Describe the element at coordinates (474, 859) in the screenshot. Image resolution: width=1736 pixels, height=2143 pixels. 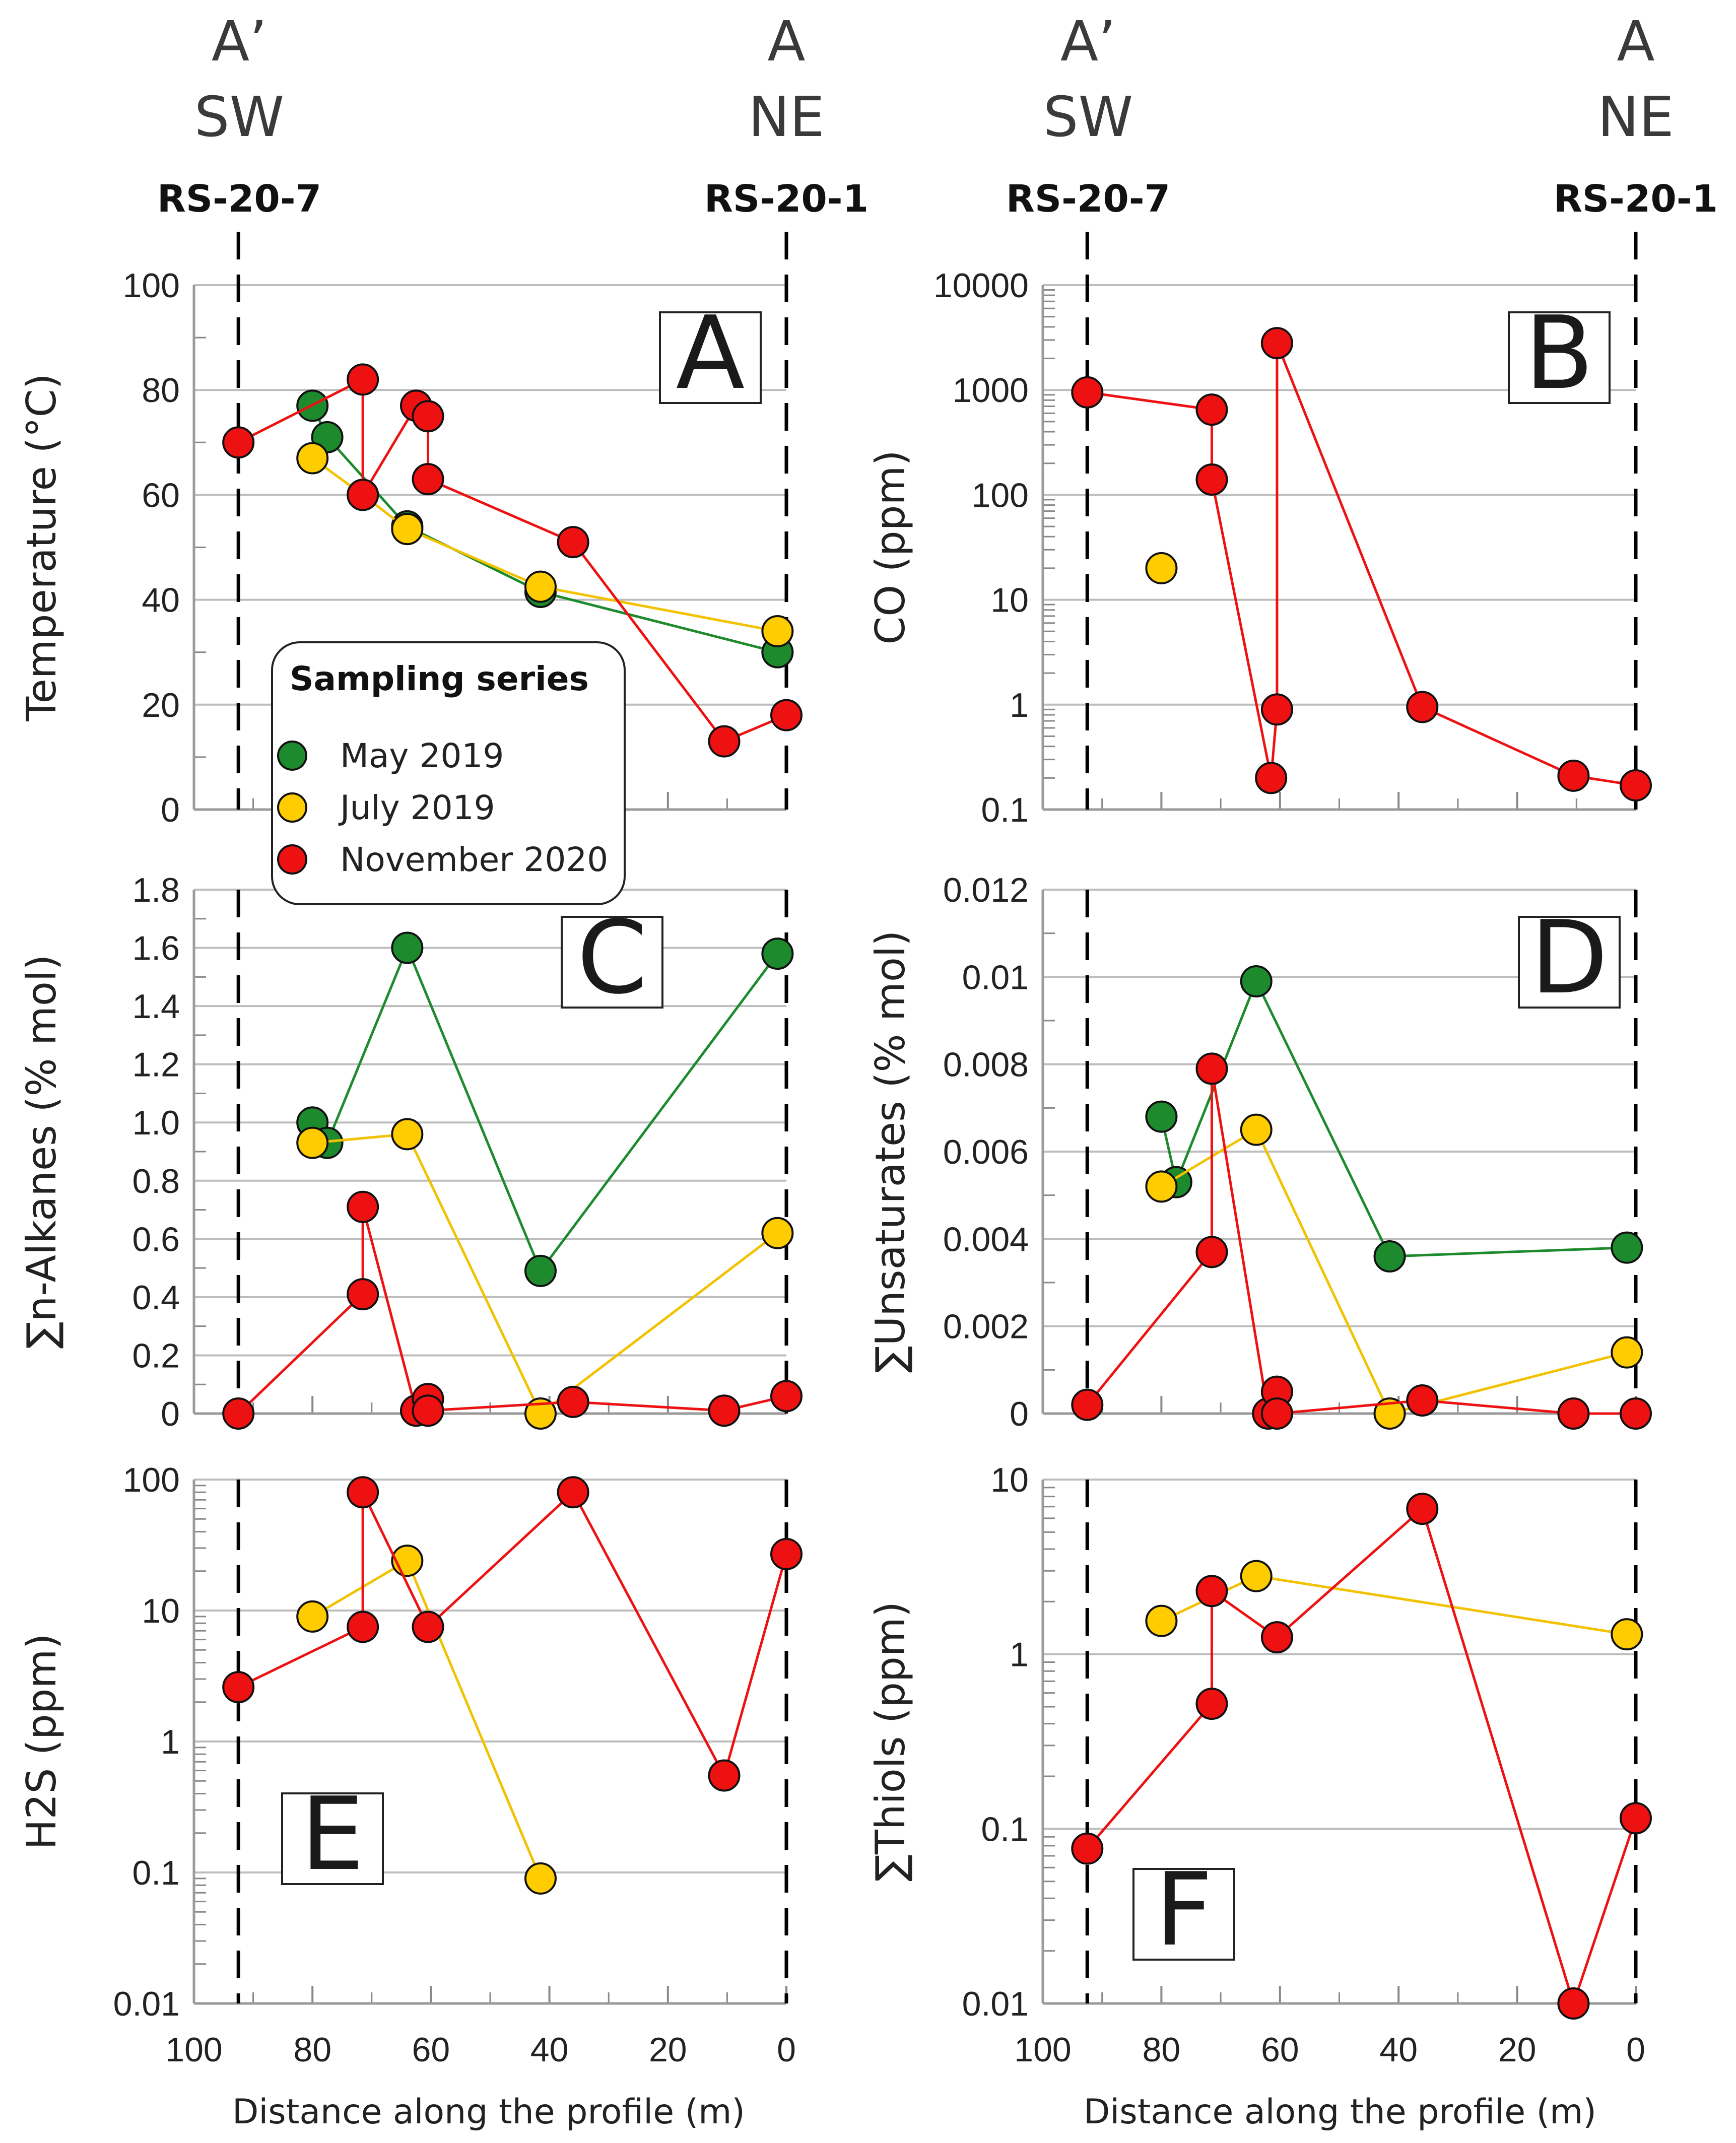
I see `legend-label-november-2020: November 2020` at that location.